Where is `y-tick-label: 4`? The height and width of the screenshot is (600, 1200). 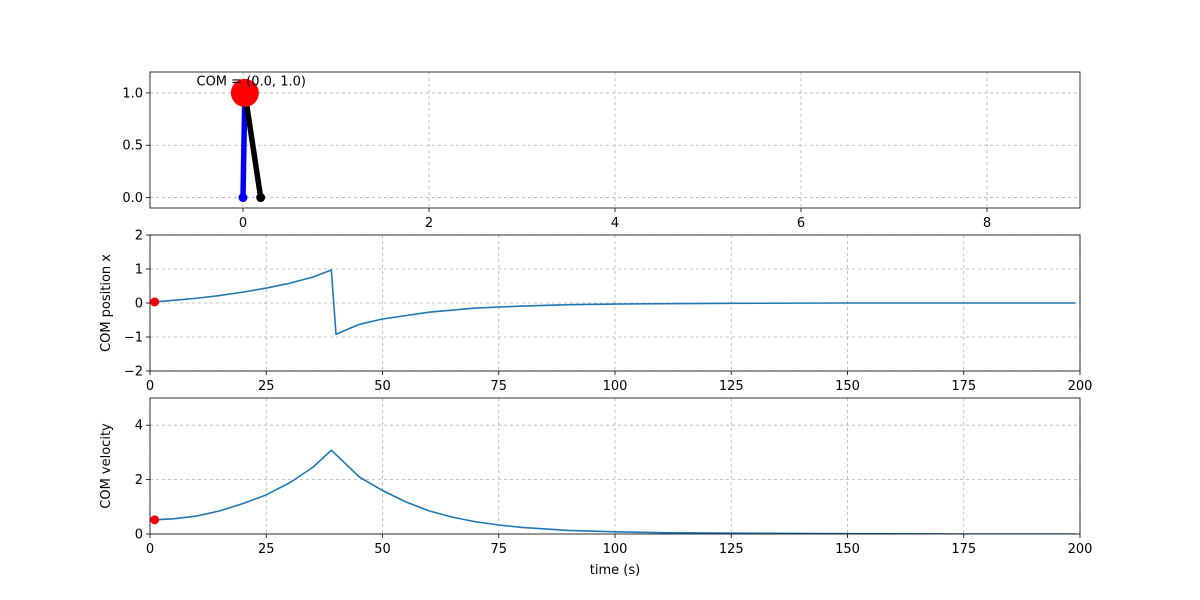
y-tick-label: 4 is located at coordinates (139, 426).